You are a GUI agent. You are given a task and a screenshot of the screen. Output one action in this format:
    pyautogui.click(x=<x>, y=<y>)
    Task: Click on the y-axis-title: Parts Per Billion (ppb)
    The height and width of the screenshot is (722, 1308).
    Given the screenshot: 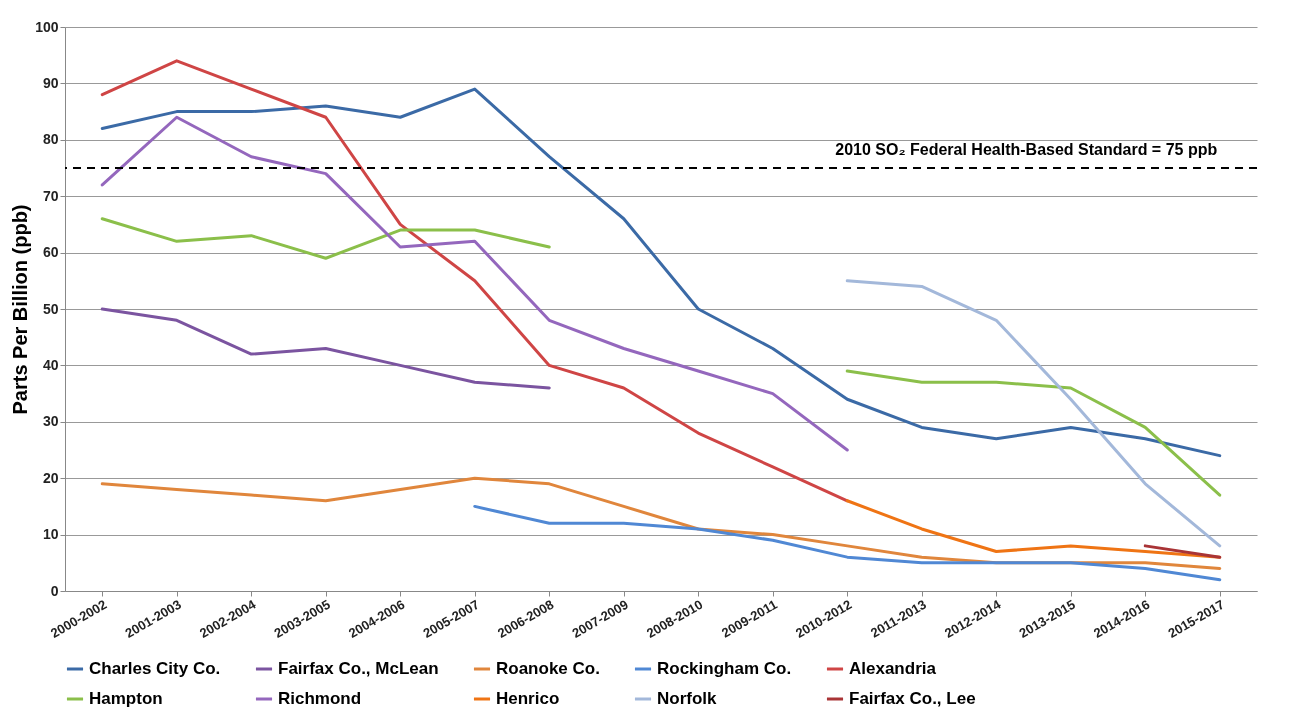 What is the action you would take?
    pyautogui.click(x=20, y=309)
    